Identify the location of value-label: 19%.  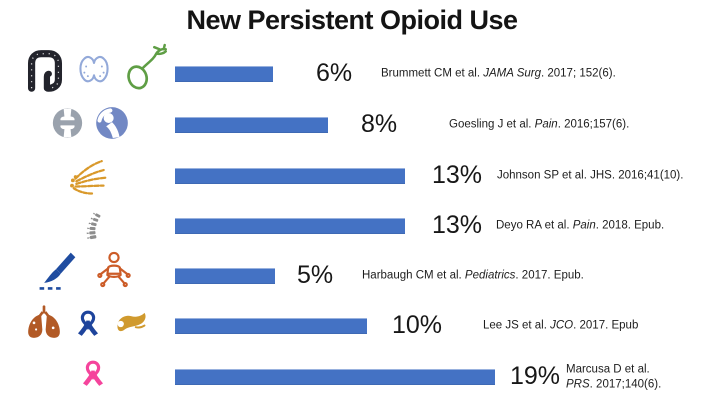
(535, 375).